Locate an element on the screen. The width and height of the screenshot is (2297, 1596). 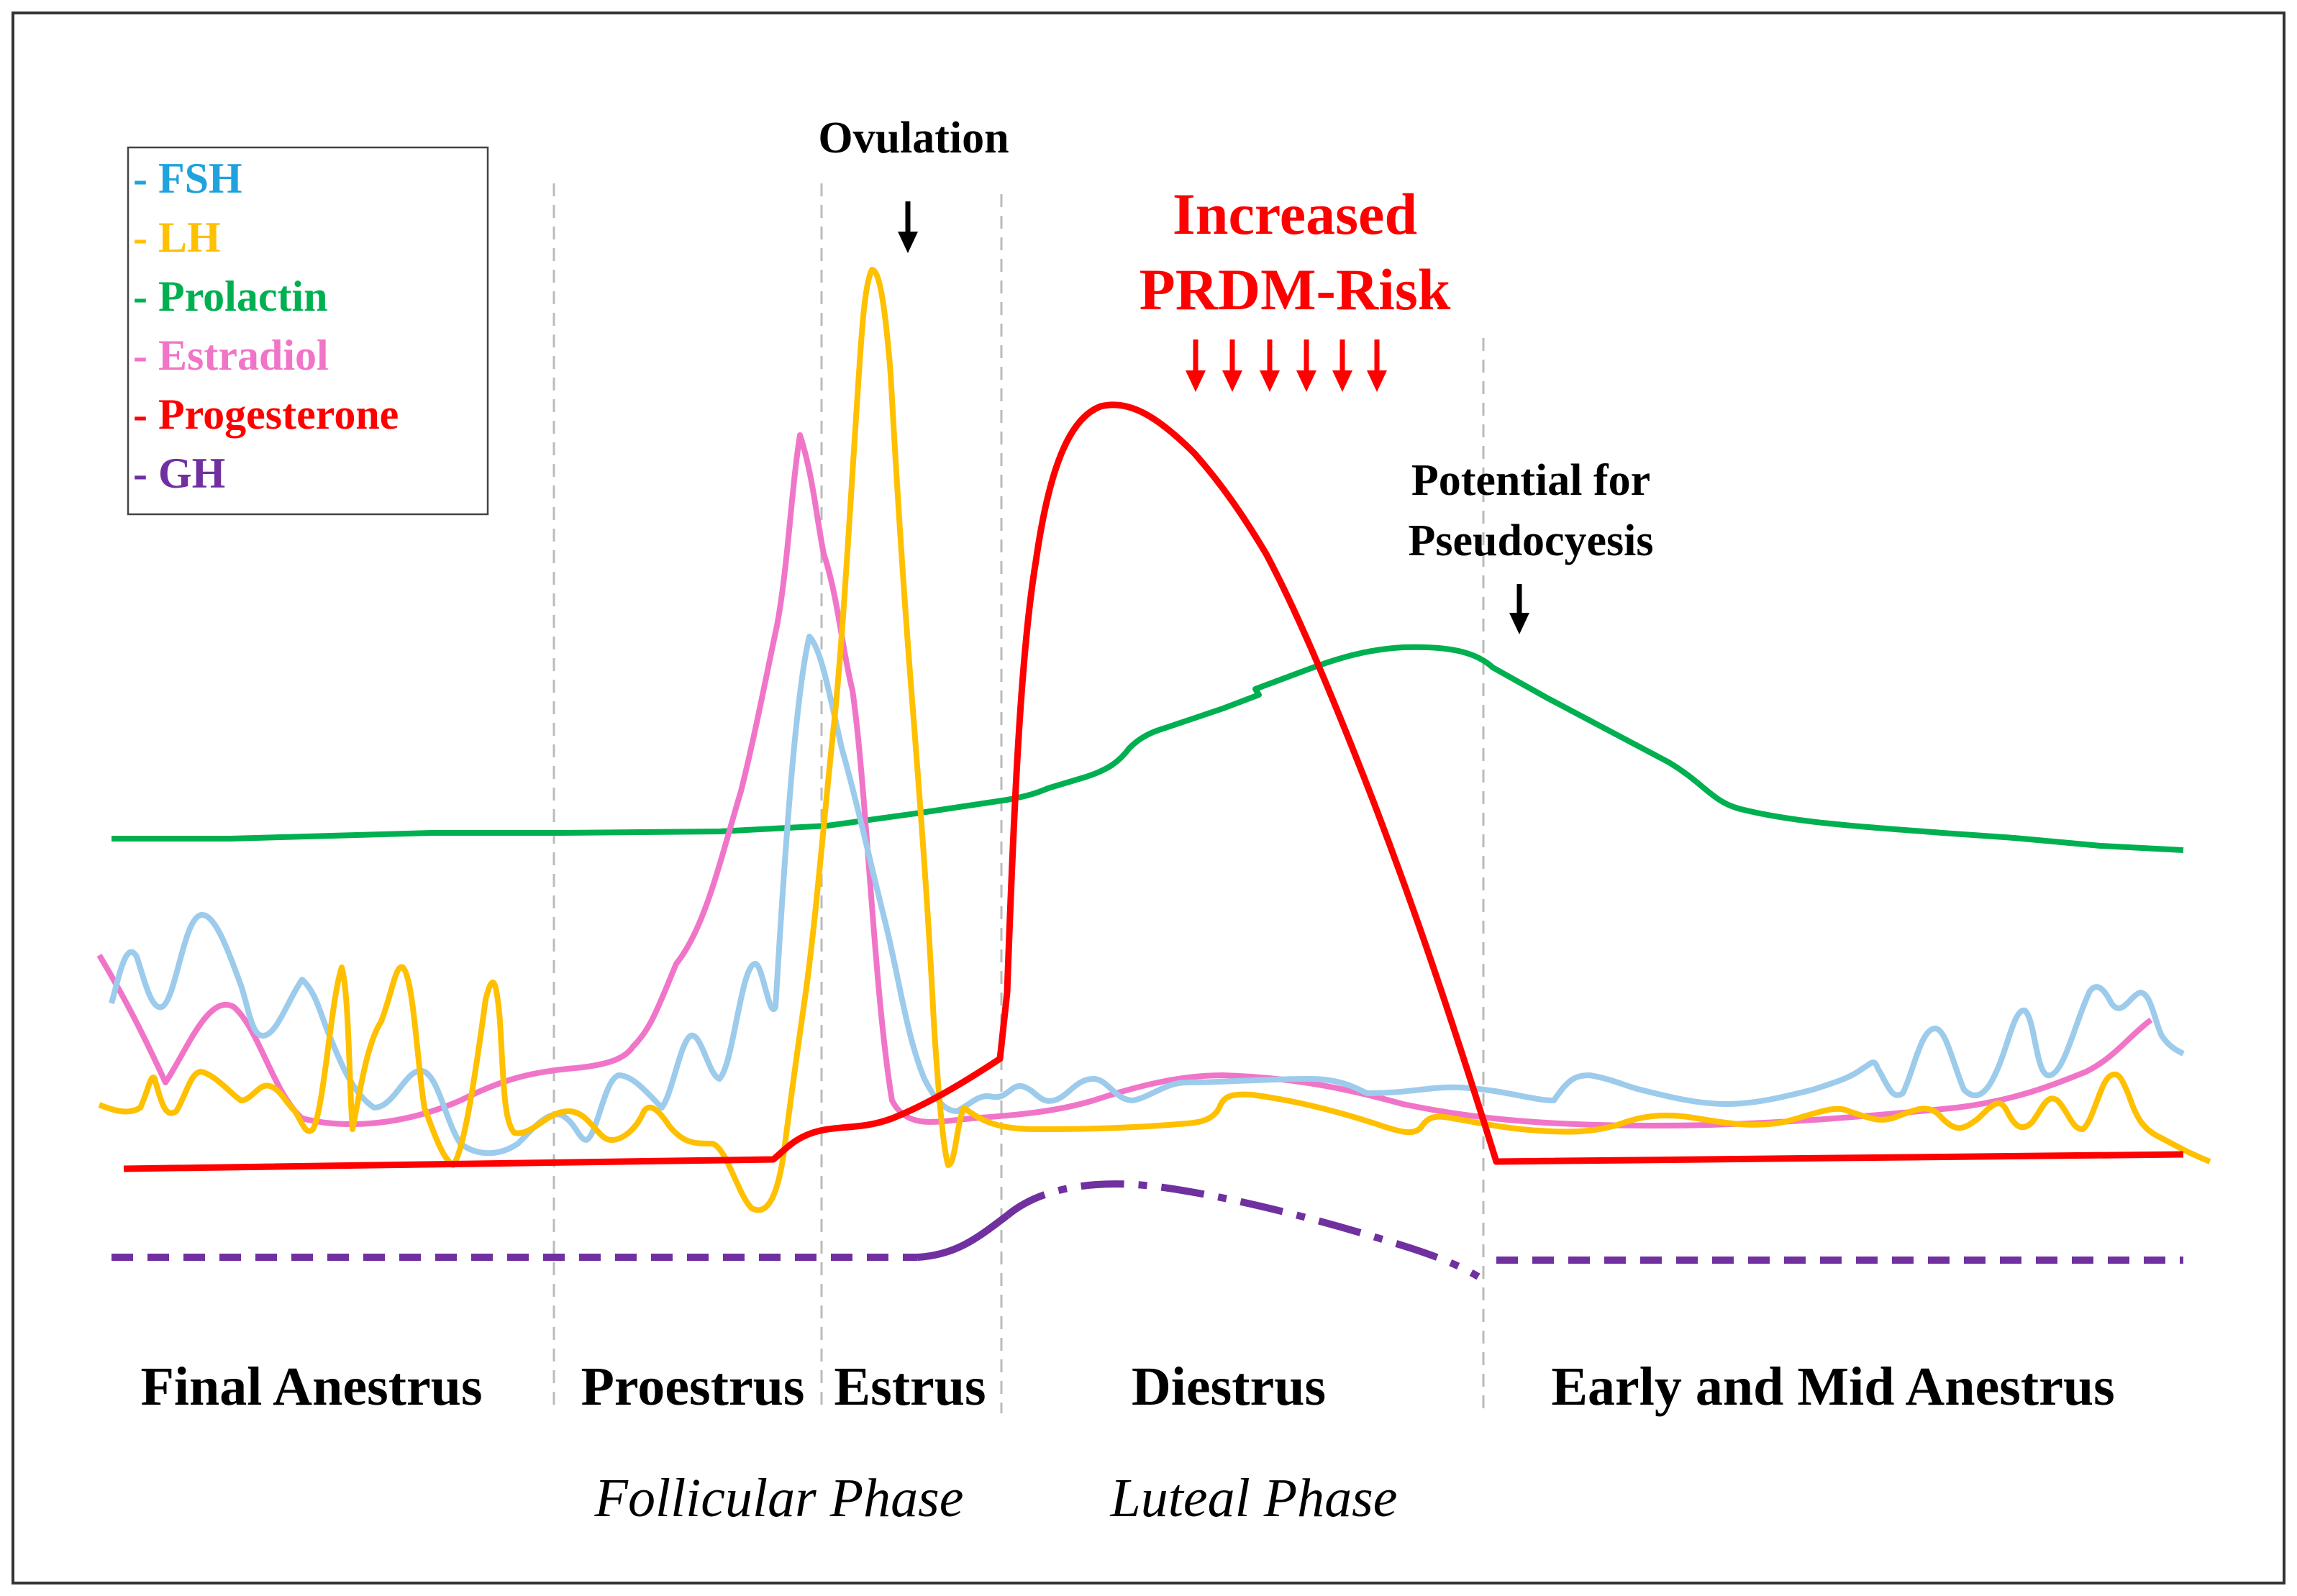
legend-item-gh: - GH is located at coordinates (179, 473).